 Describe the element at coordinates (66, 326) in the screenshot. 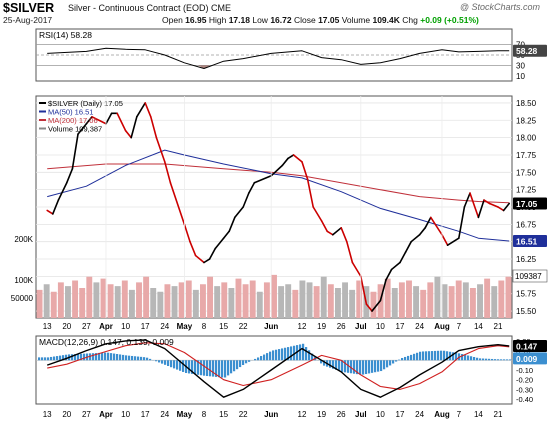

I see `price-x-tick-label: 20` at that location.